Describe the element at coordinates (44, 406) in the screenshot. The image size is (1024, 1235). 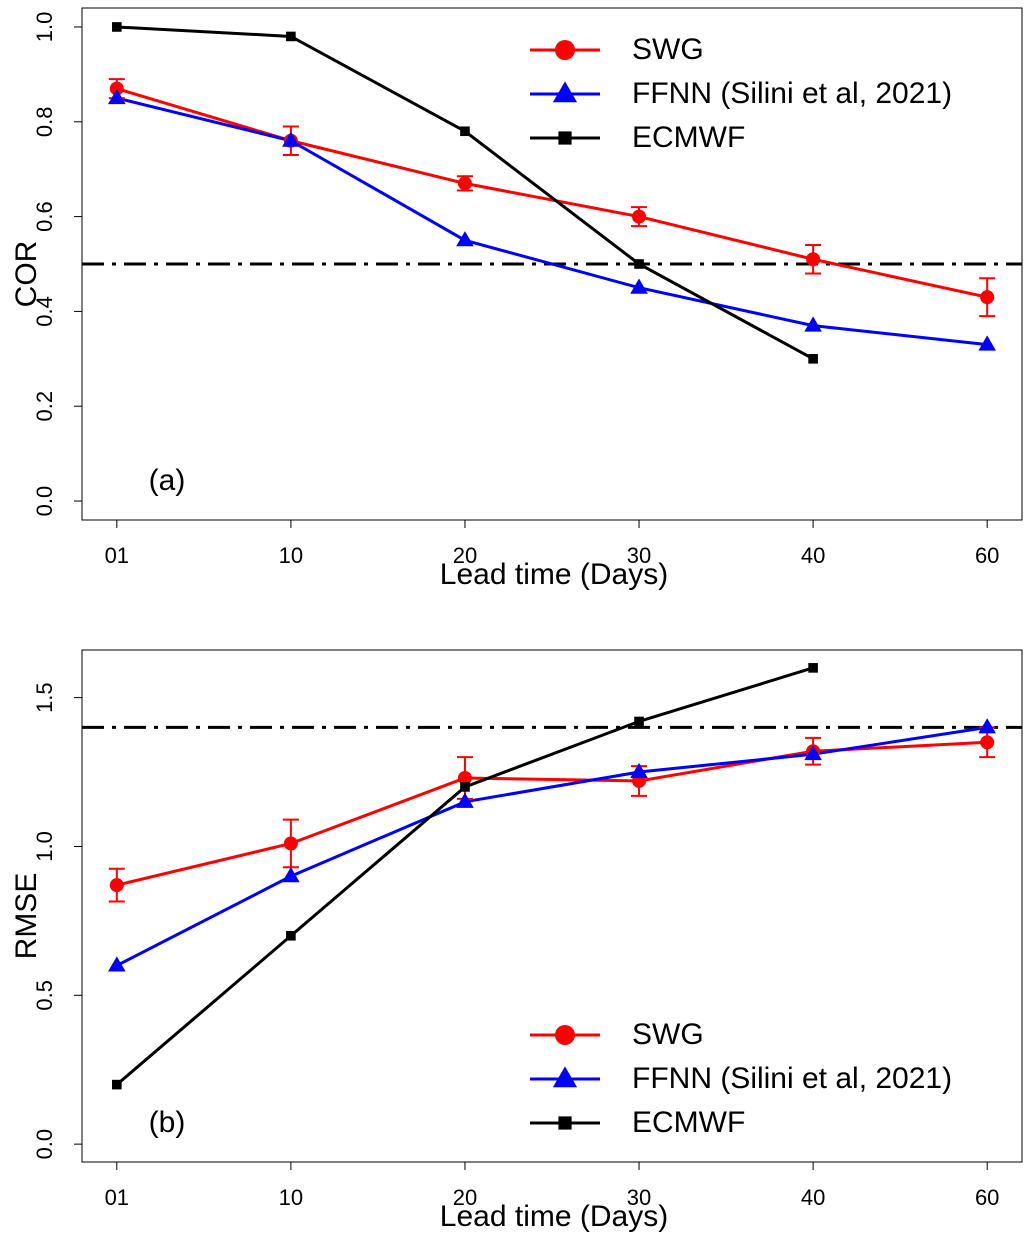
I see `y-tick-label: 0.2` at that location.